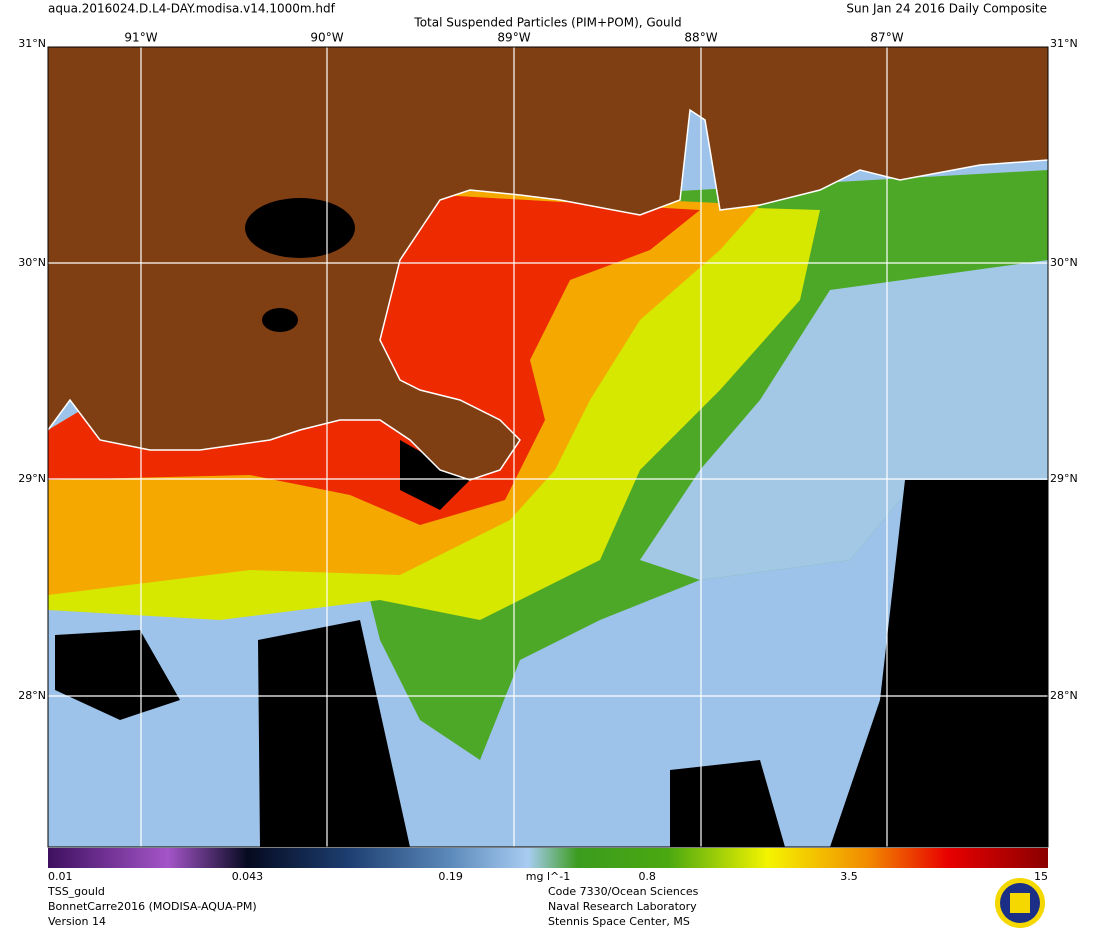  I want to click on date: Sun Jan 24 2016 Daily Composite, so click(946, 9).